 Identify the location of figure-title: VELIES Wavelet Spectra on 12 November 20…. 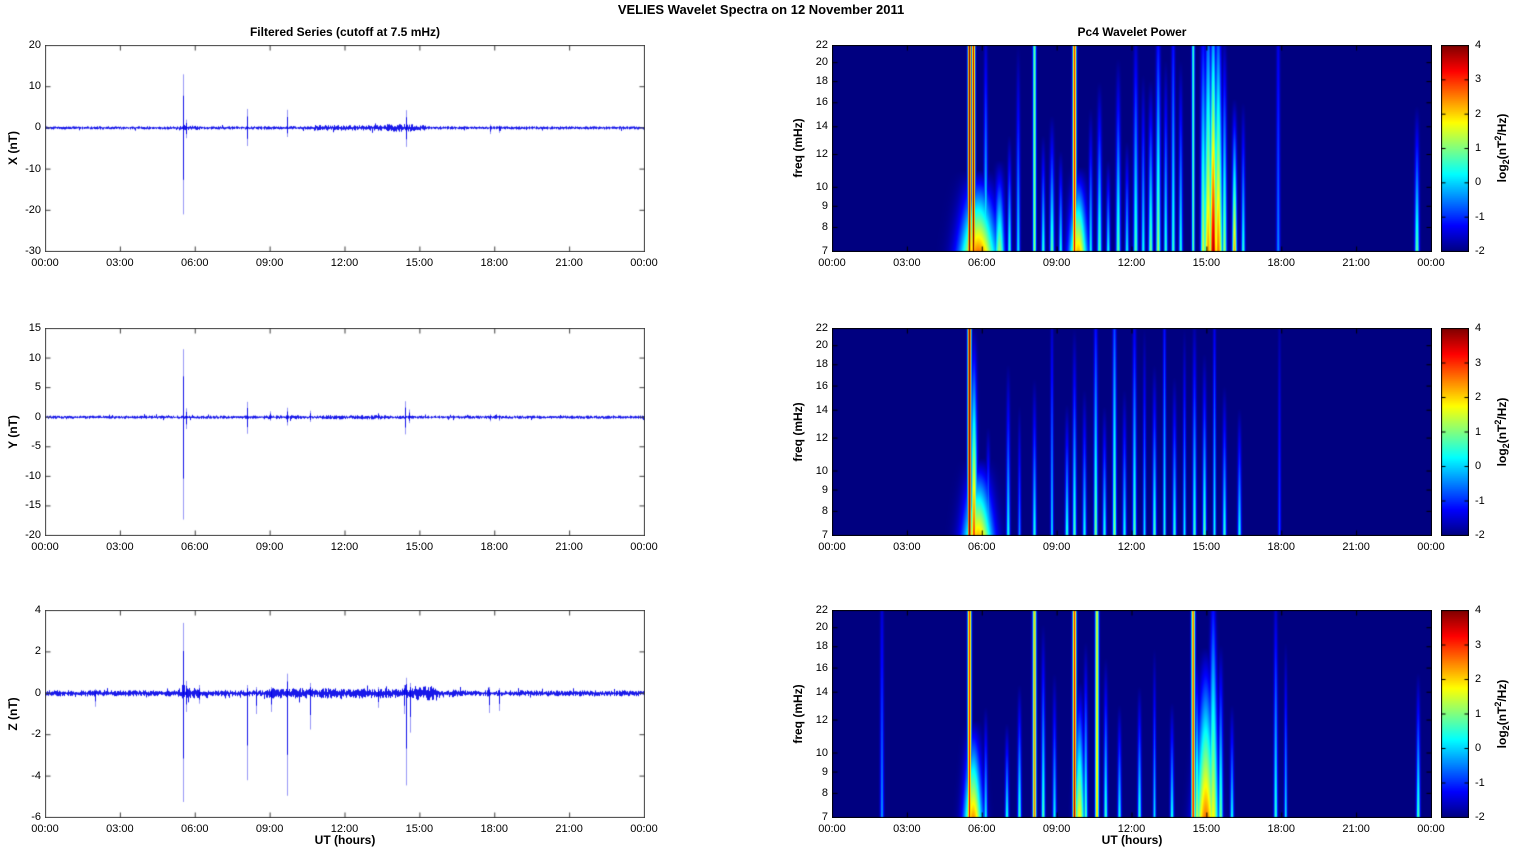
(761, 9).